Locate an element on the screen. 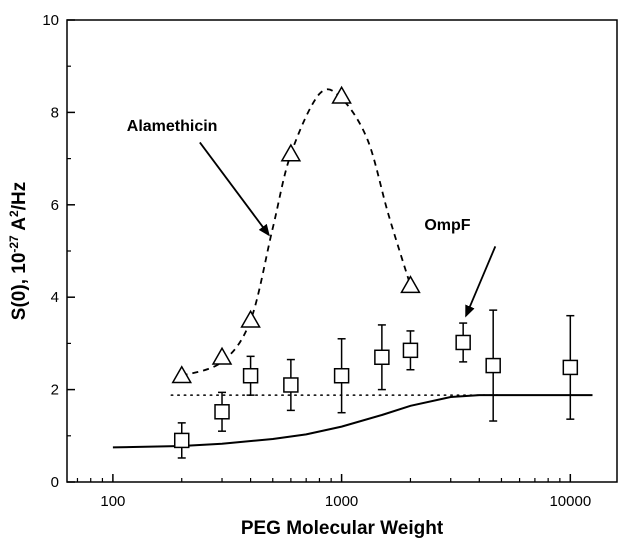 This screenshot has height=542, width=633. x-tick-label: 100 is located at coordinates (112, 501).